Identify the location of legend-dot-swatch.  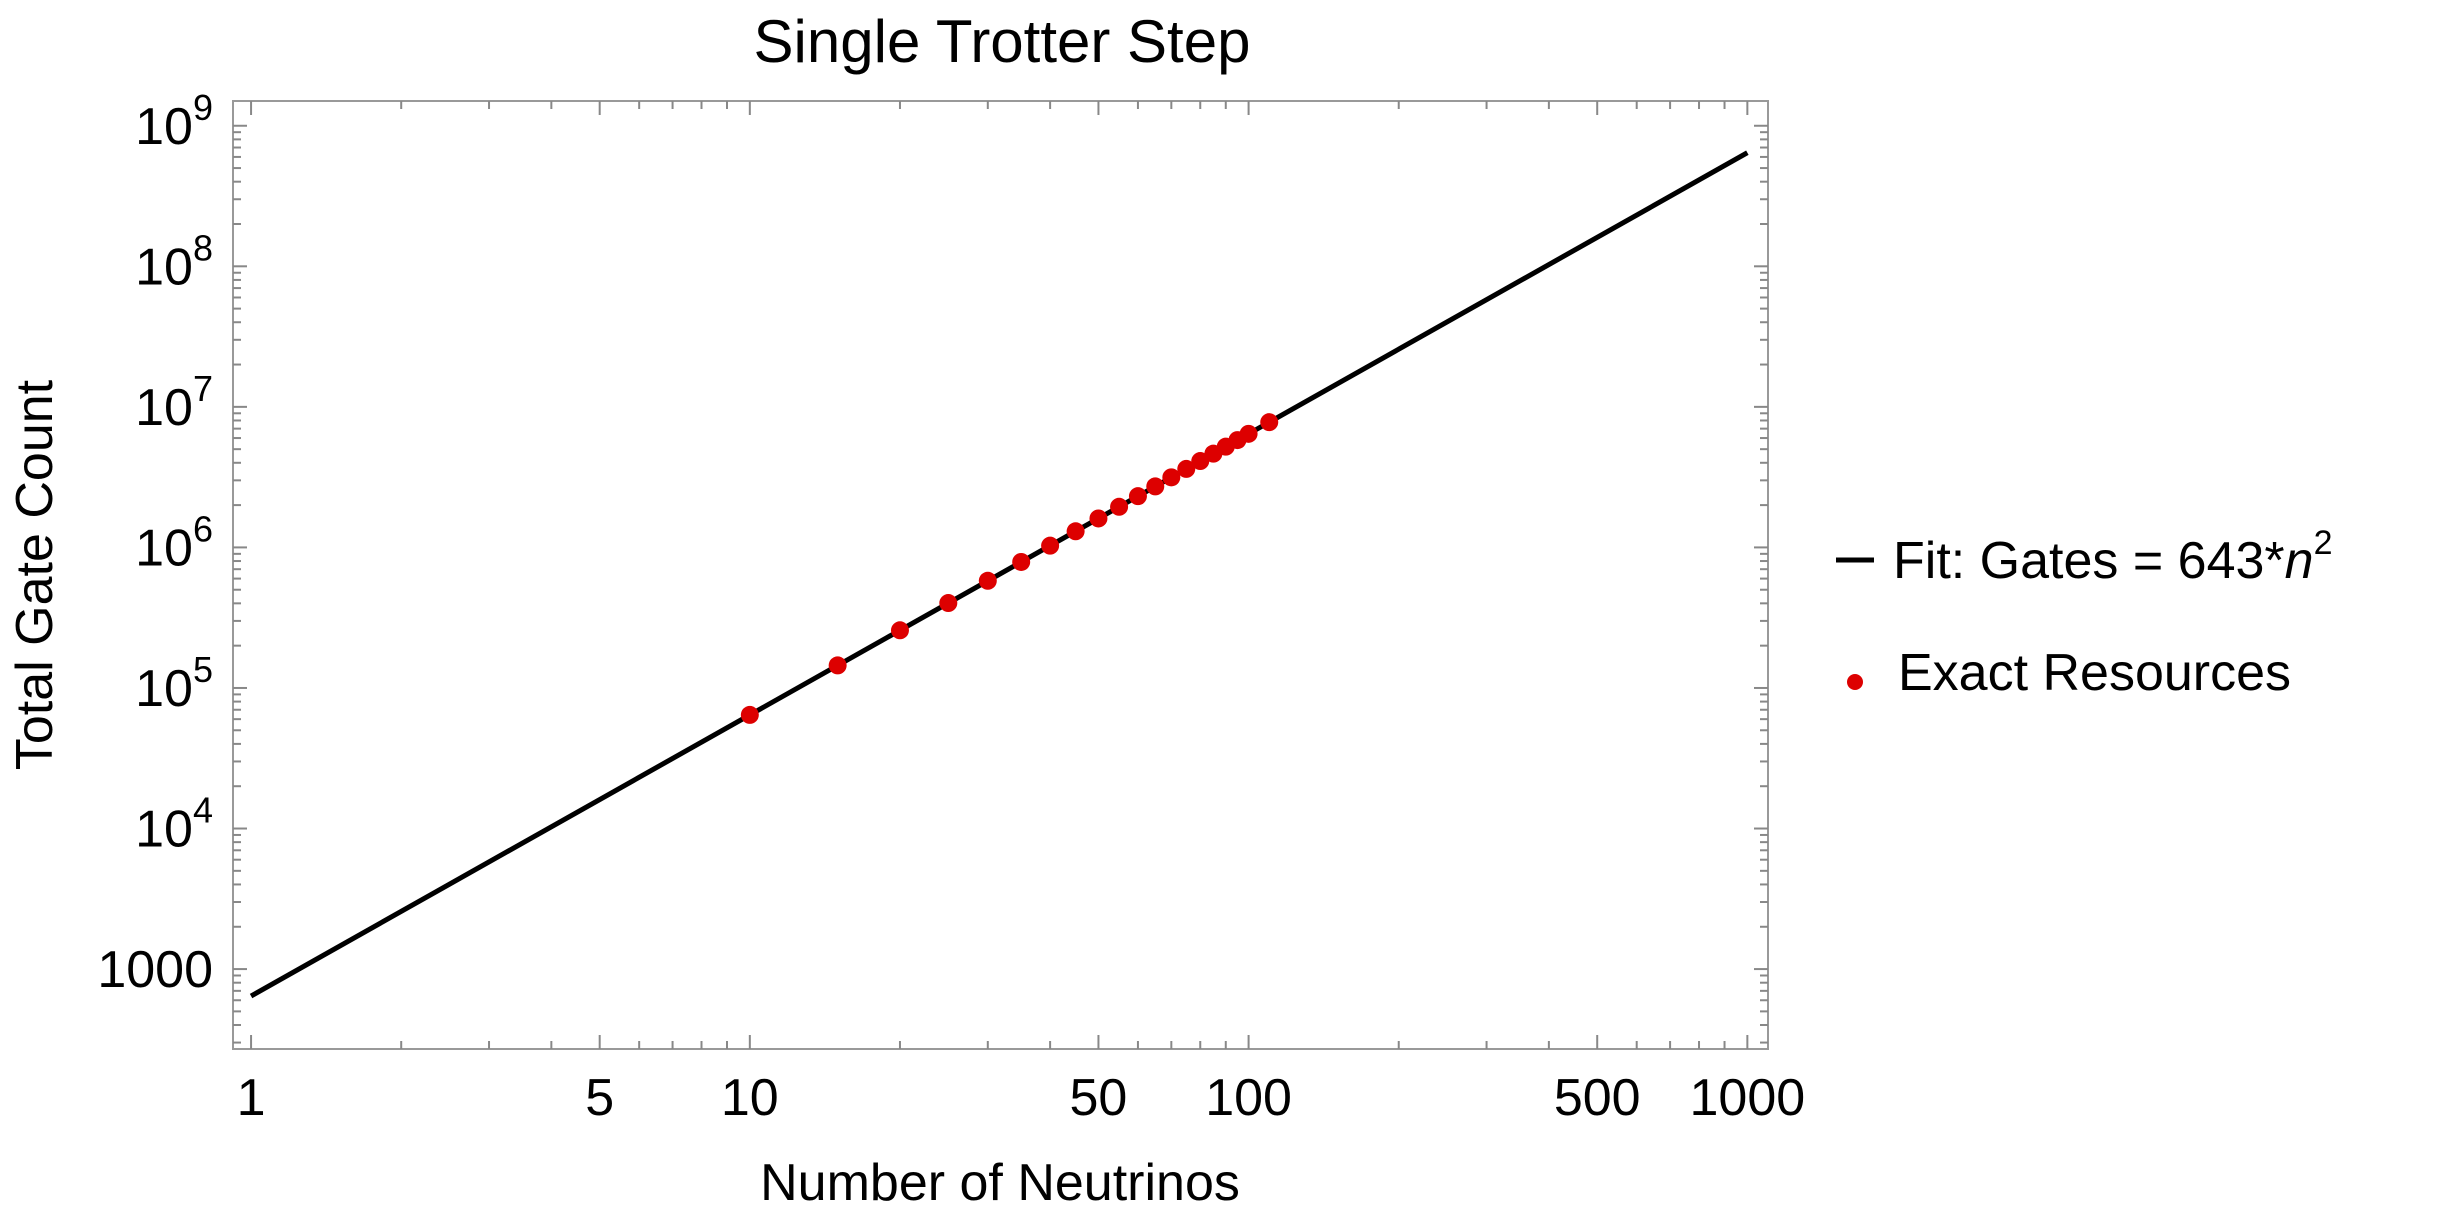
(1855, 682).